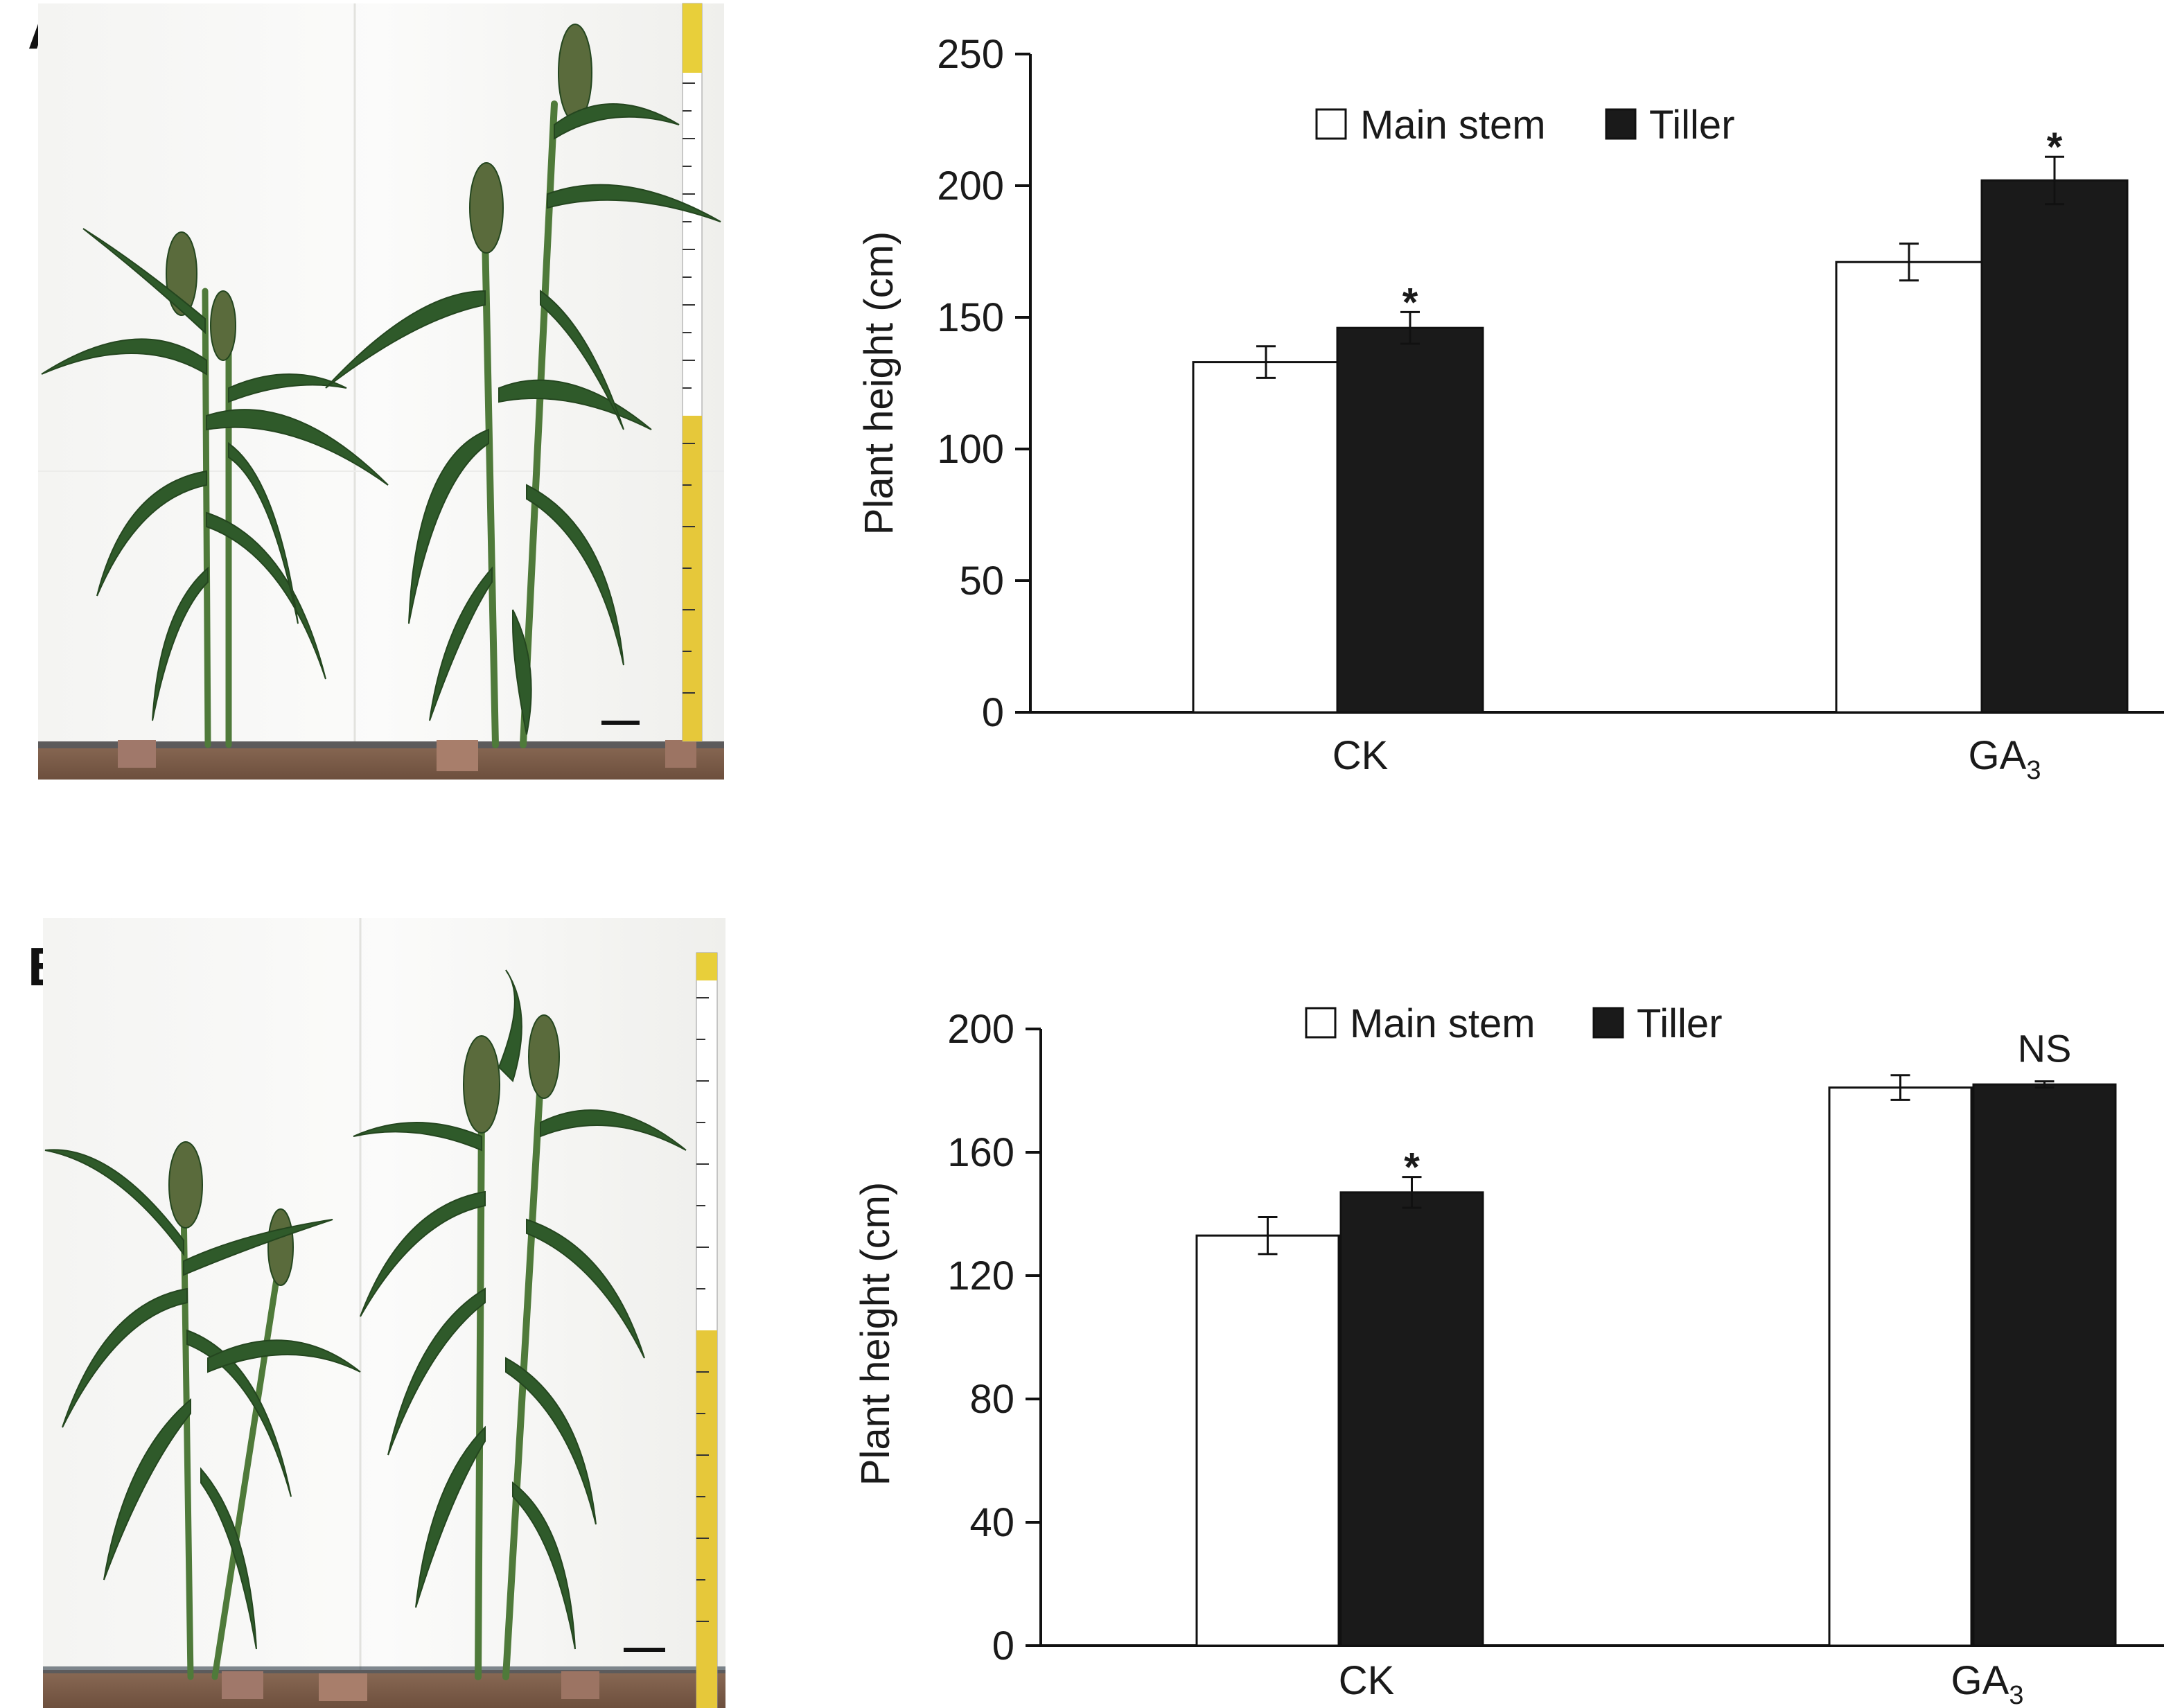 The height and width of the screenshot is (1708, 2164). Describe the element at coordinates (2045, 1049) in the screenshot. I see `significance-annotation: NS` at that location.